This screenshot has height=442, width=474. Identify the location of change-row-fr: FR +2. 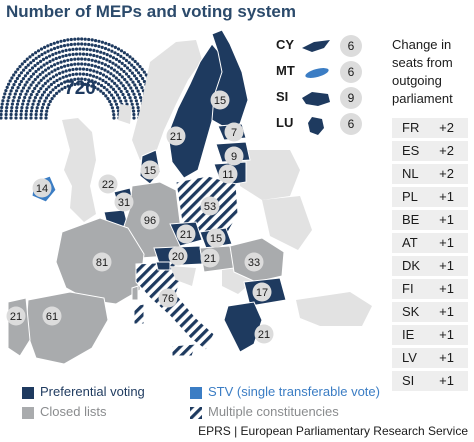
(430, 128).